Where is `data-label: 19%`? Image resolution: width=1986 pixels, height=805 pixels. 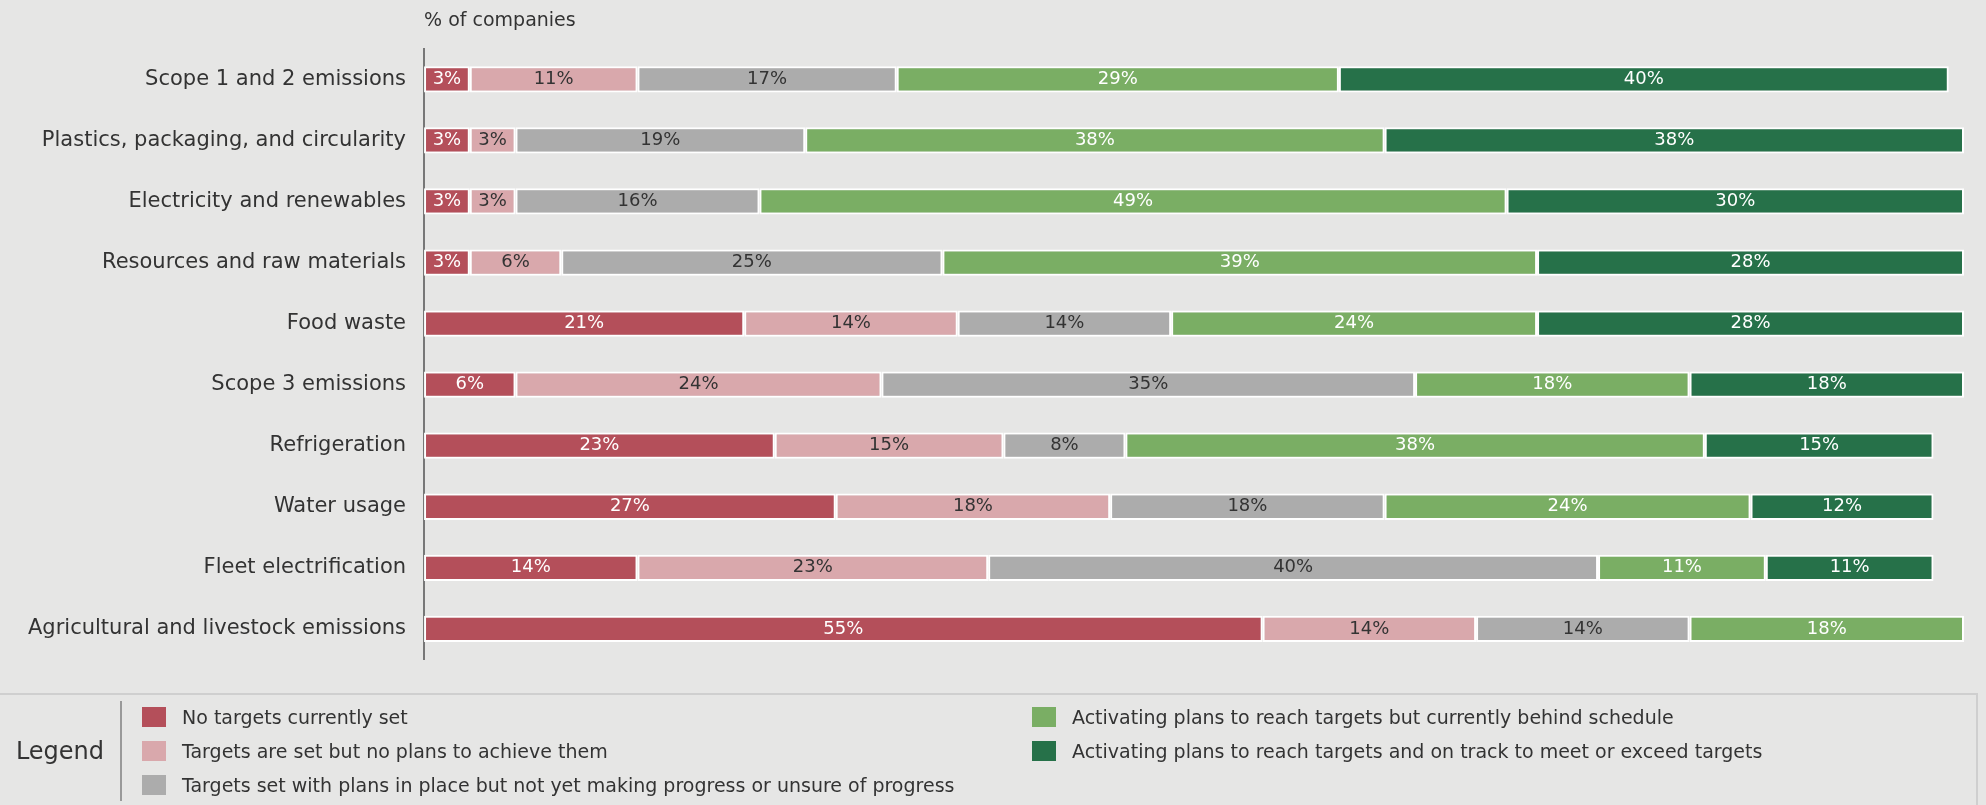 data-label: 19% is located at coordinates (660, 139).